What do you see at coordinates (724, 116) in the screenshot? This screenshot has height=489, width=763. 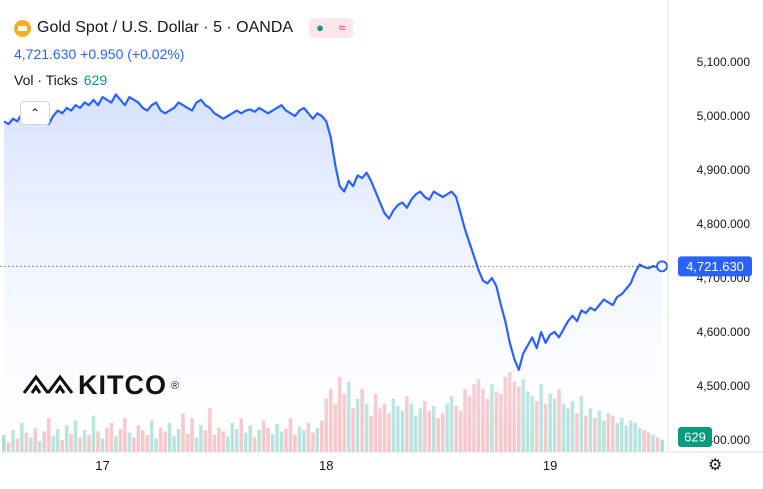 I see `price-tick-label: 5,000.000` at bounding box center [724, 116].